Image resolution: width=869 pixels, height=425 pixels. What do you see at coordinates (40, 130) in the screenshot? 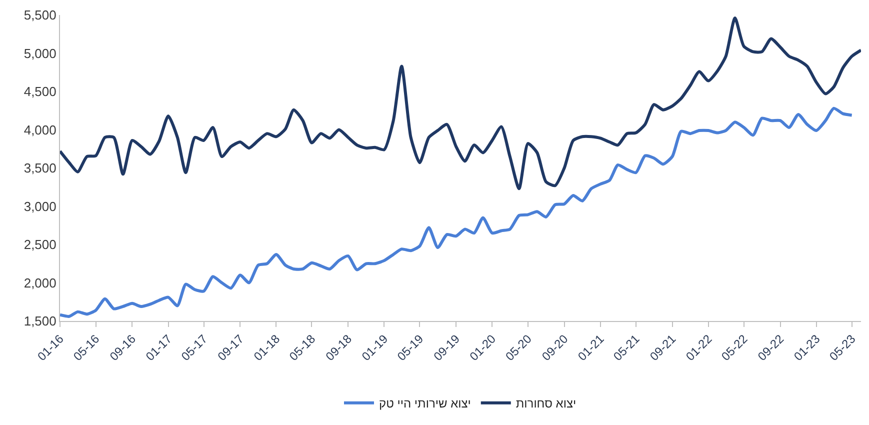
I see `y-tick-label: 4,000` at bounding box center [40, 130].